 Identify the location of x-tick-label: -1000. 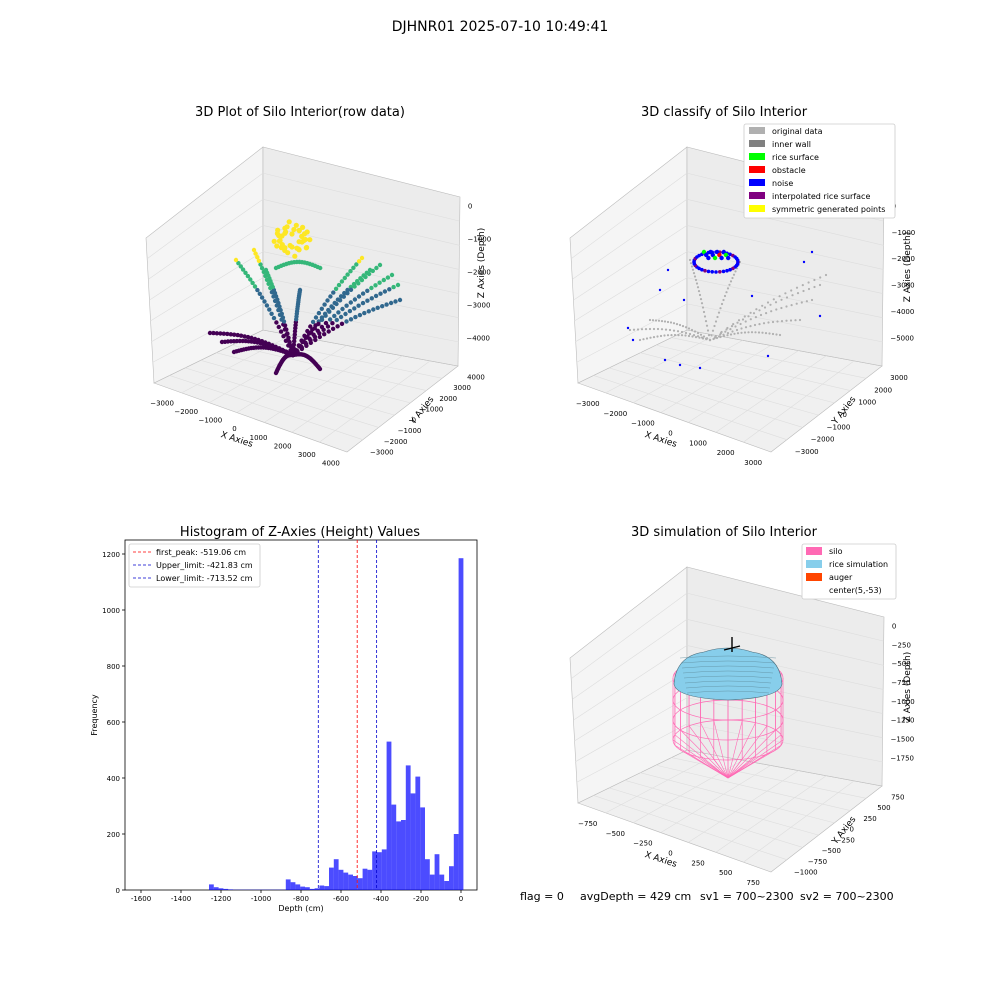
(261, 899).